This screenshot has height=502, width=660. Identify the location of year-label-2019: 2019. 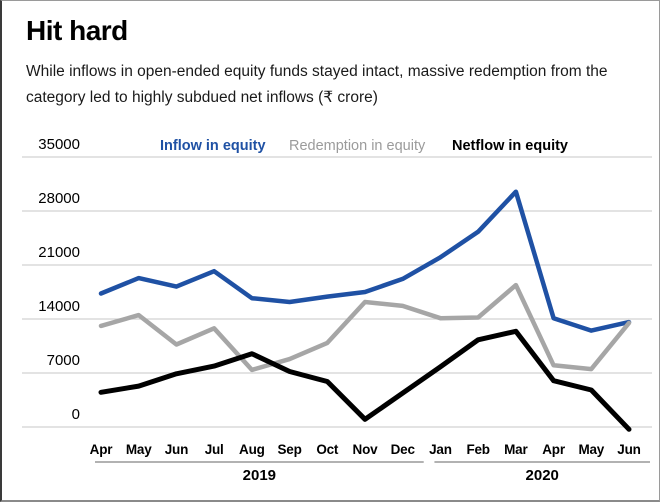
(259, 475).